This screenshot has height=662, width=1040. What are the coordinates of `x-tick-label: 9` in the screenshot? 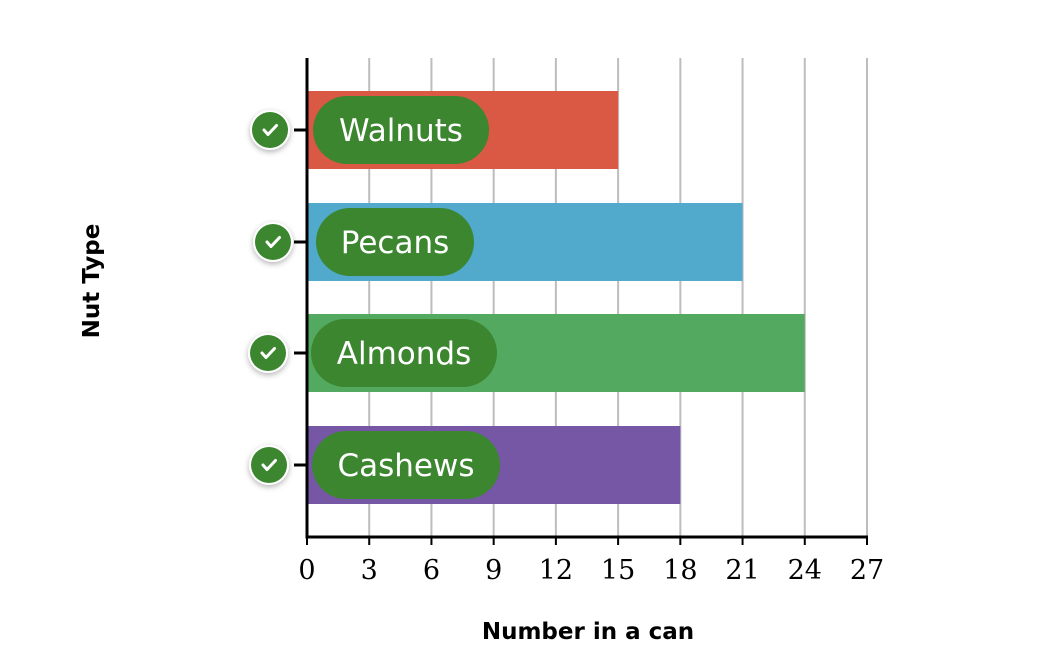 It's located at (493, 570).